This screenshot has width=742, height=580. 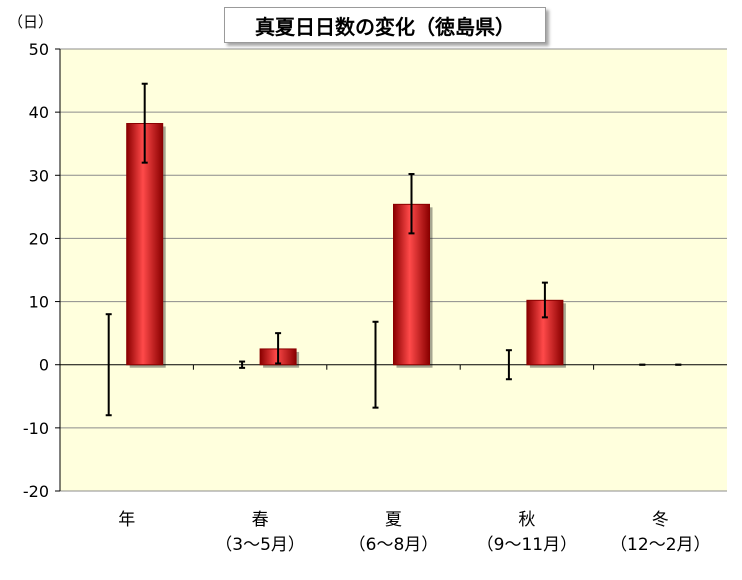 I want to click on bar, so click(x=145, y=244).